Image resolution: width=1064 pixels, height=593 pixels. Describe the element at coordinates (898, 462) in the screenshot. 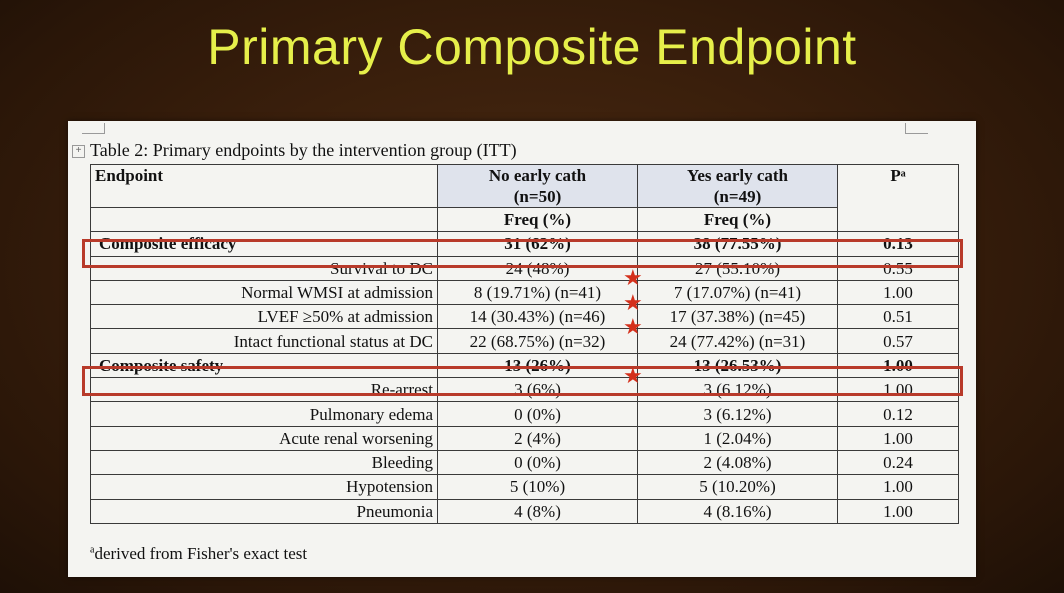

I see `row-p-value: 0.24` at that location.